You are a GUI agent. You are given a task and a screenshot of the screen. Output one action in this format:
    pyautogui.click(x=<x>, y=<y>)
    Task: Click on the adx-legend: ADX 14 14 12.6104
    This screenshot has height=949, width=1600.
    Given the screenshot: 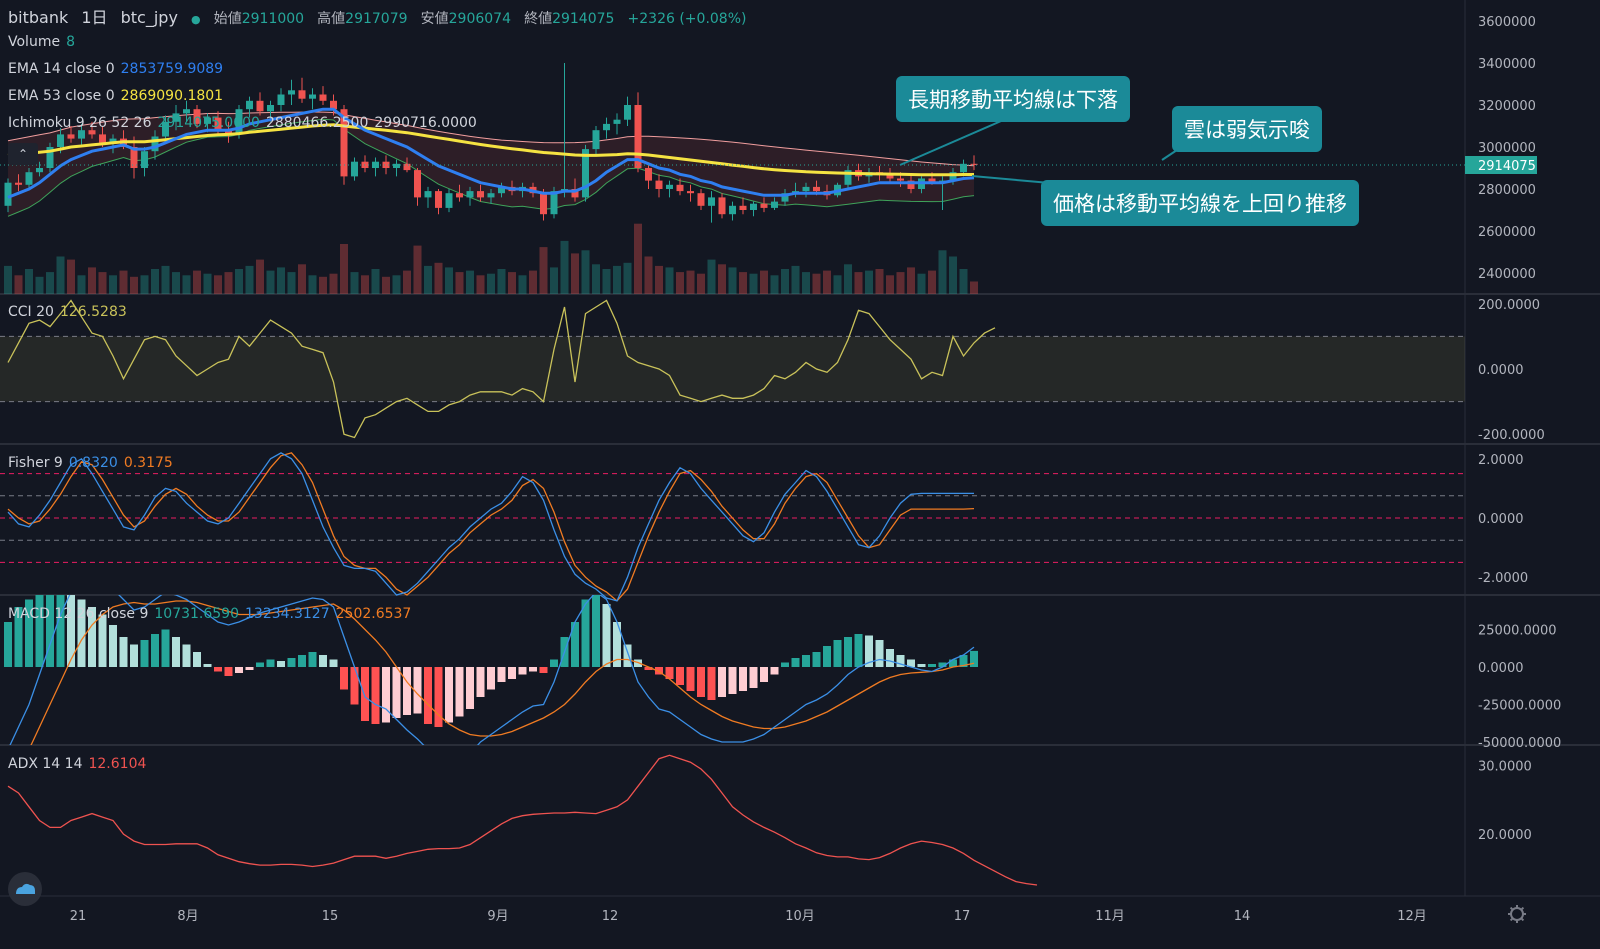 What is the action you would take?
    pyautogui.click(x=80, y=764)
    